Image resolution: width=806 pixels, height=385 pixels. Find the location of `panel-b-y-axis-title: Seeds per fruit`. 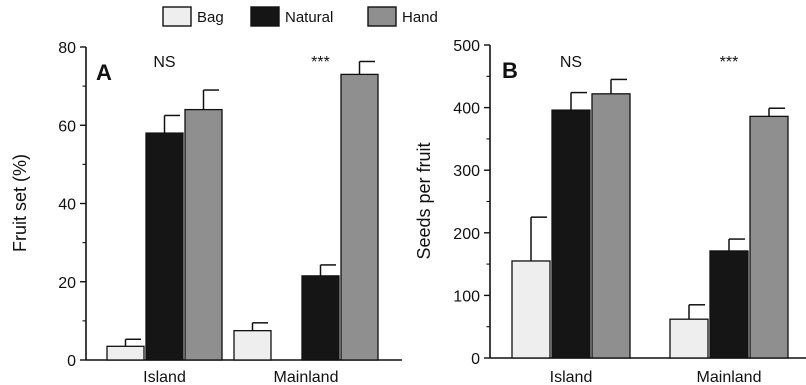

panel-b-y-axis-title: Seeds per fruit is located at coordinates (424, 200).